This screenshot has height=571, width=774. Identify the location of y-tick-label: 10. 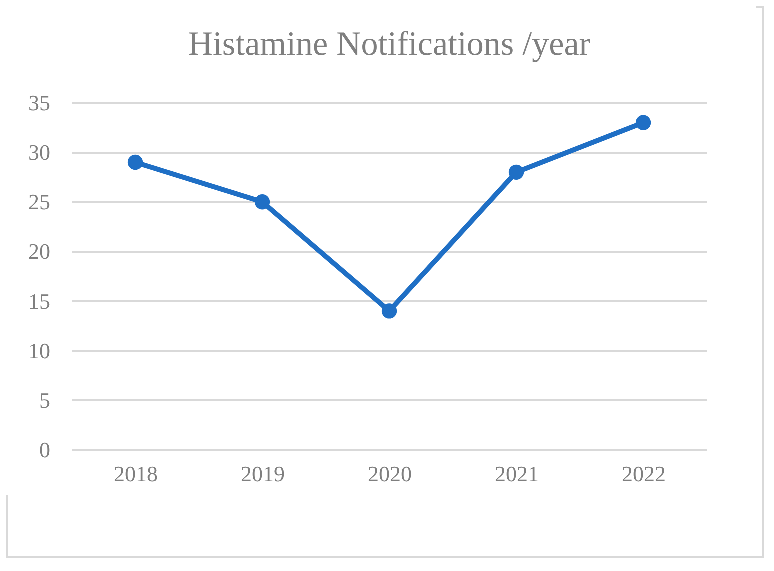
(39, 351).